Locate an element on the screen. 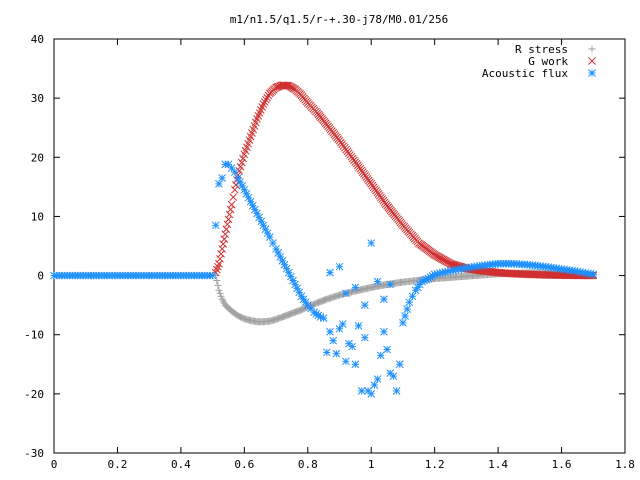  y-tick-label: 10 is located at coordinates (37, 216).